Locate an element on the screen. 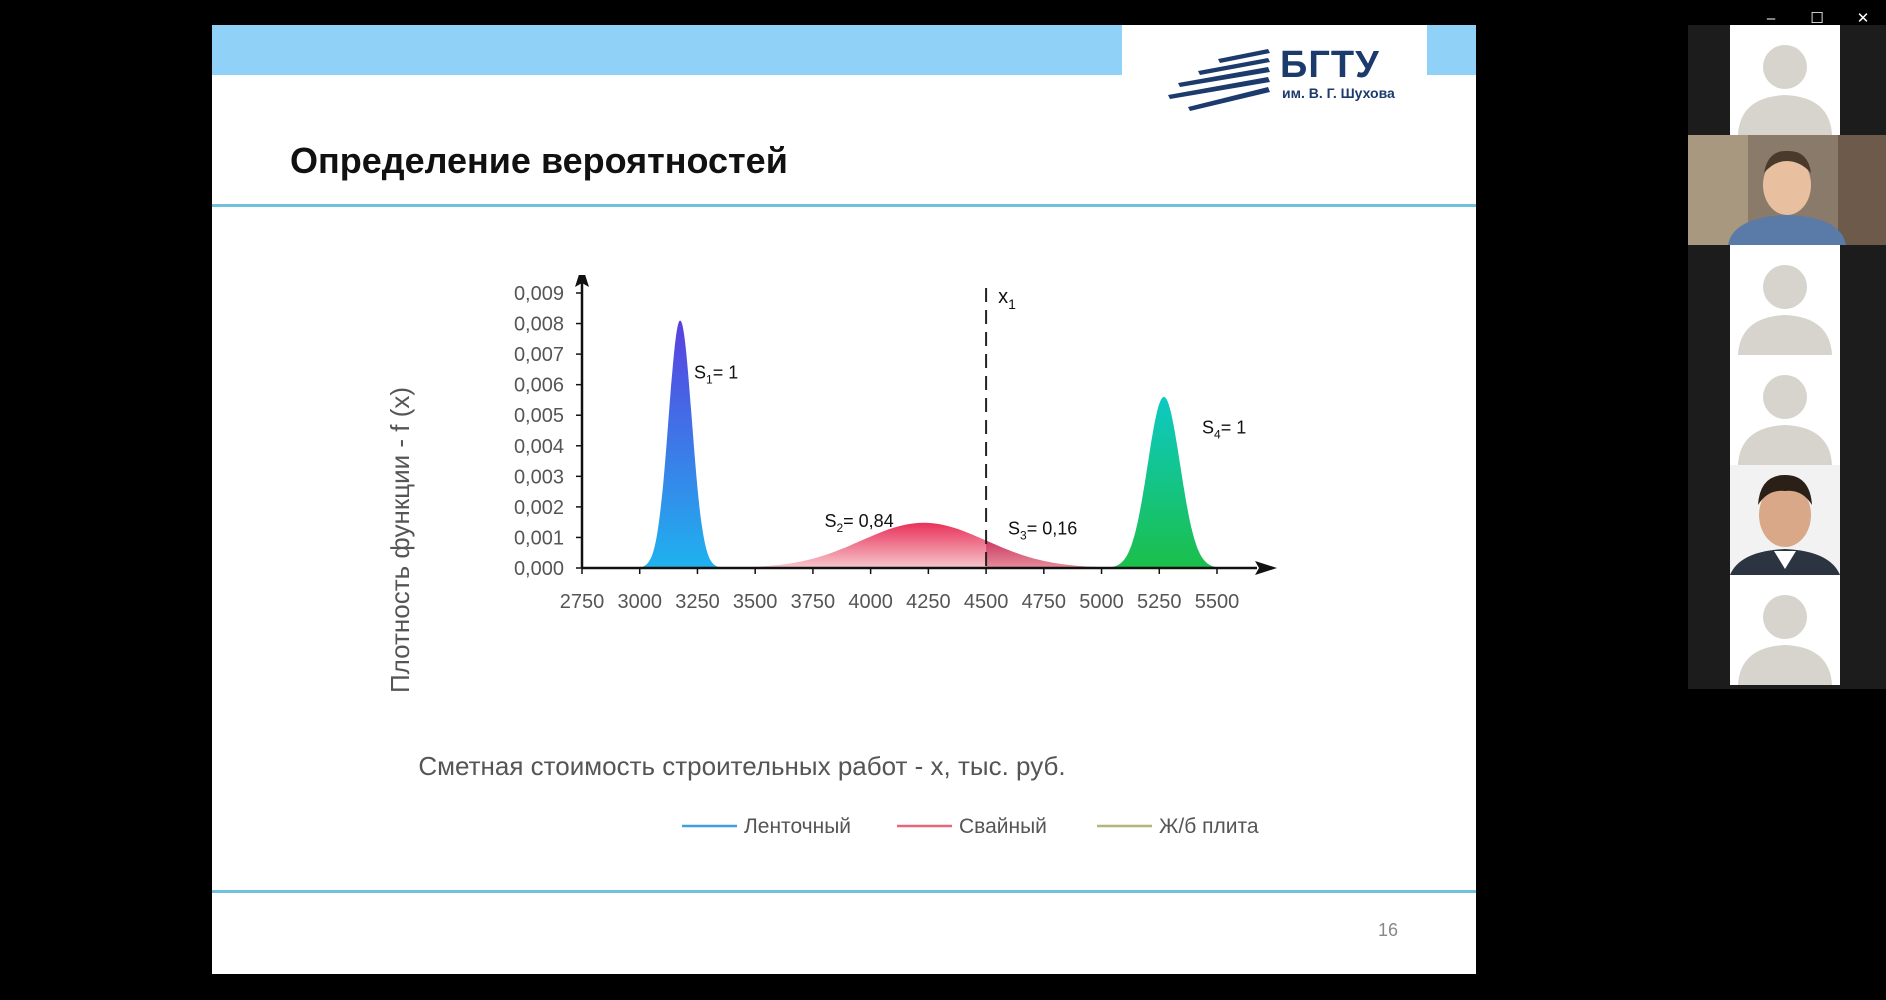  area-annotation: S1= 1 is located at coordinates (716, 375).